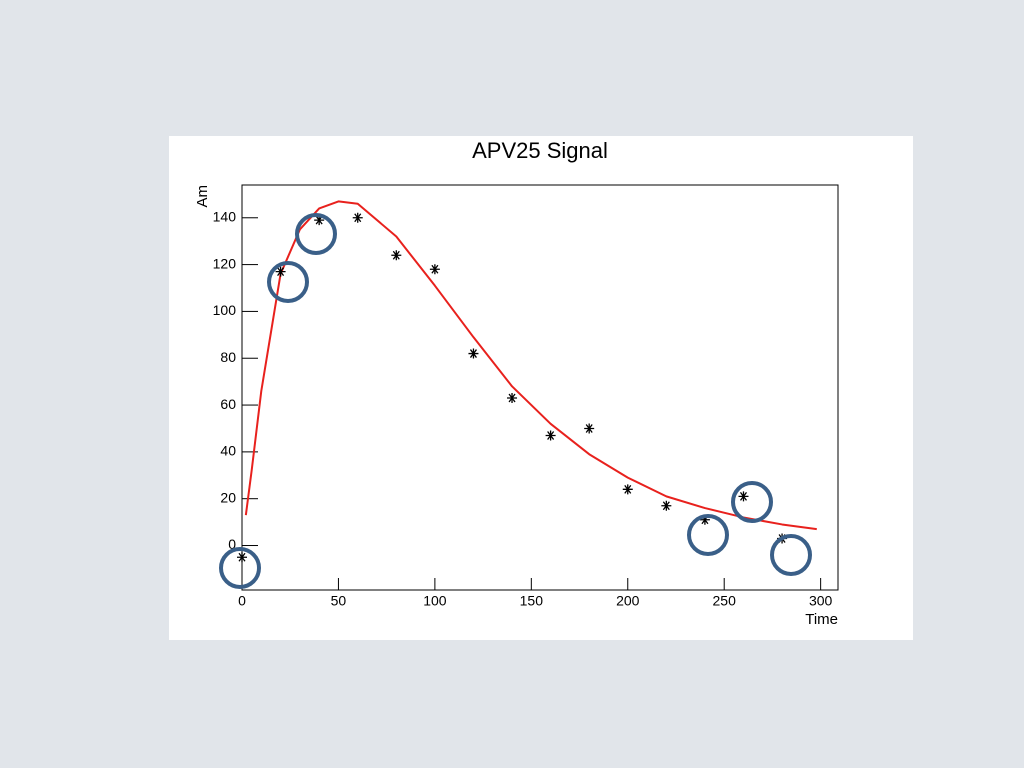 This screenshot has height=768, width=1024. Describe the element at coordinates (821, 601) in the screenshot. I see `x-tick-label: 300` at that location.